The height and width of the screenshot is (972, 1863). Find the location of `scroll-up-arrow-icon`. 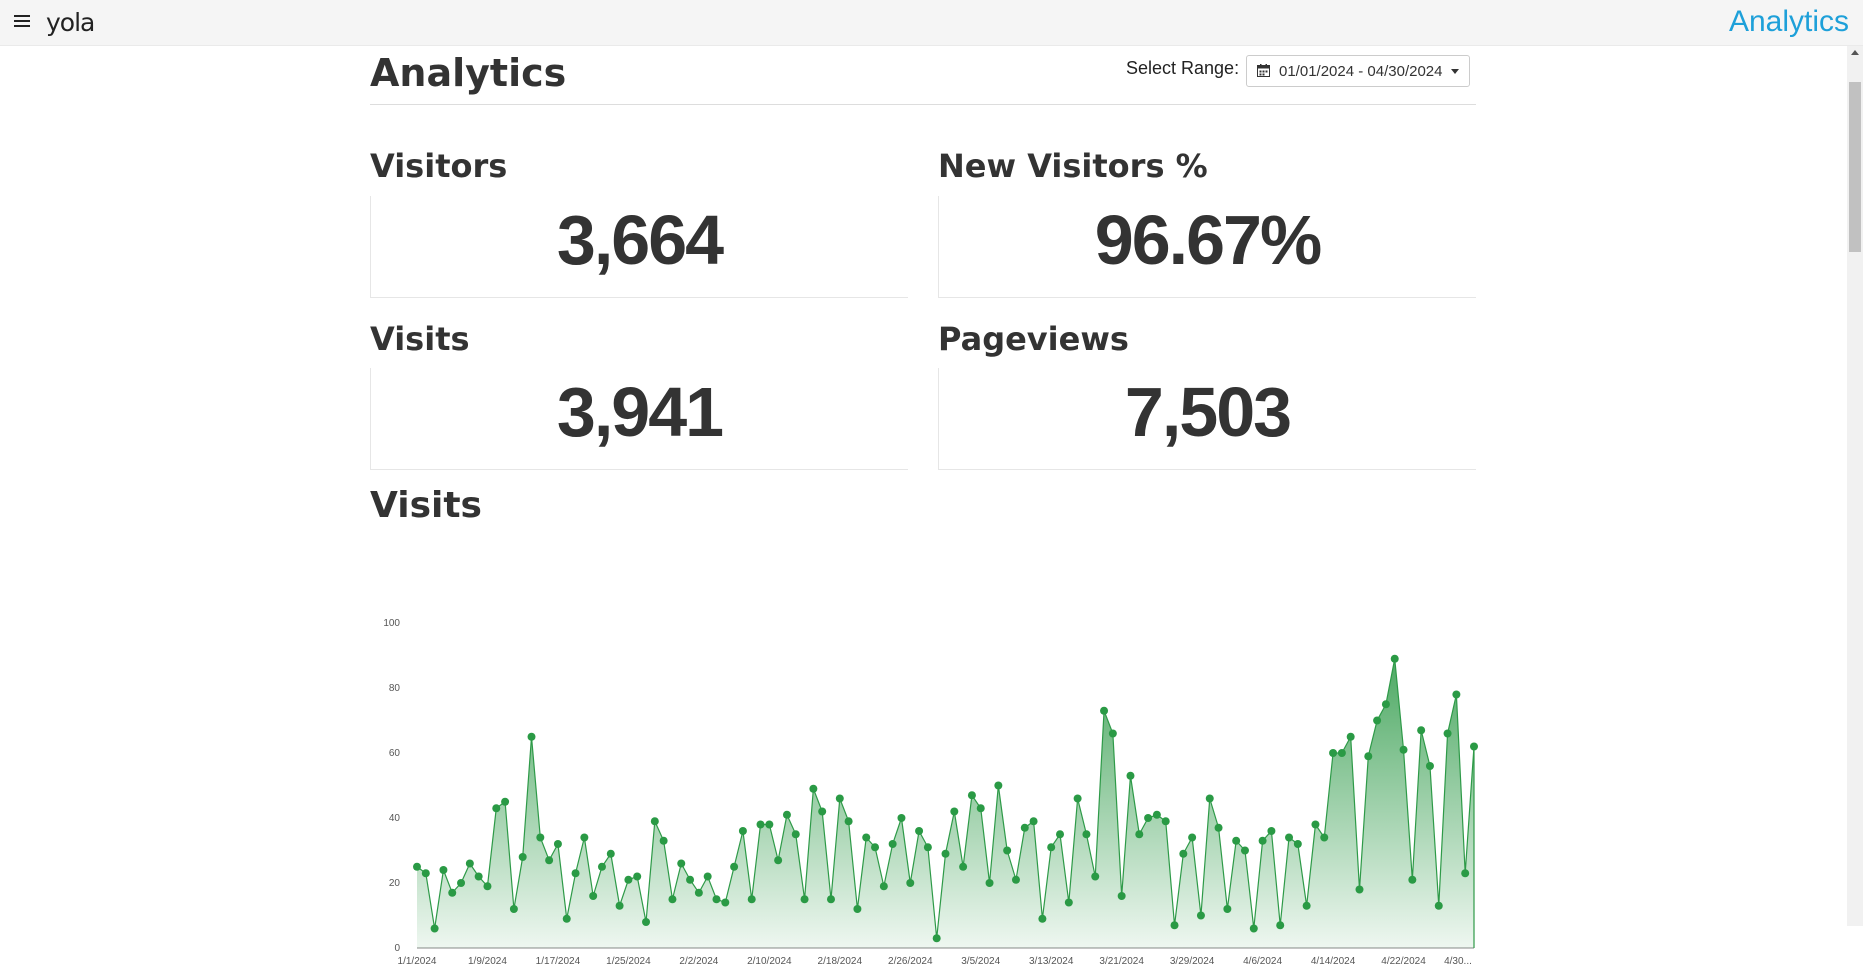

scroll-up-arrow-icon is located at coordinates (1855, 52).